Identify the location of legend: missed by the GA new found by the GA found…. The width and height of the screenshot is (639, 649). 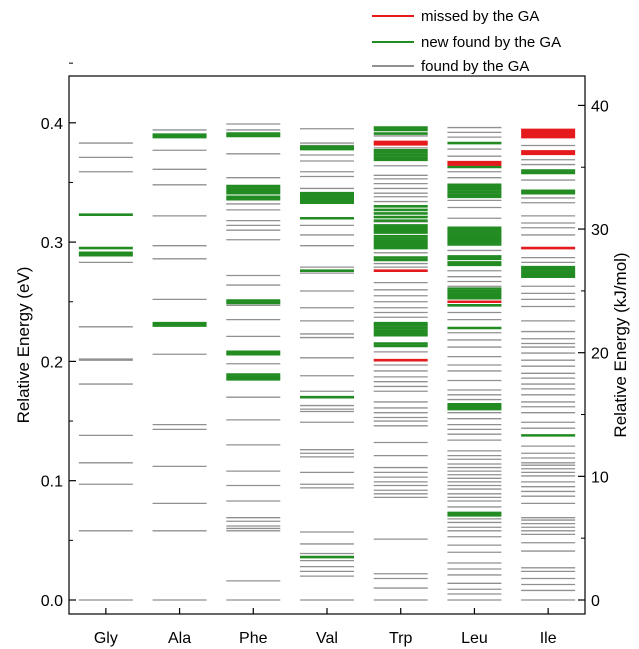
(466, 41).